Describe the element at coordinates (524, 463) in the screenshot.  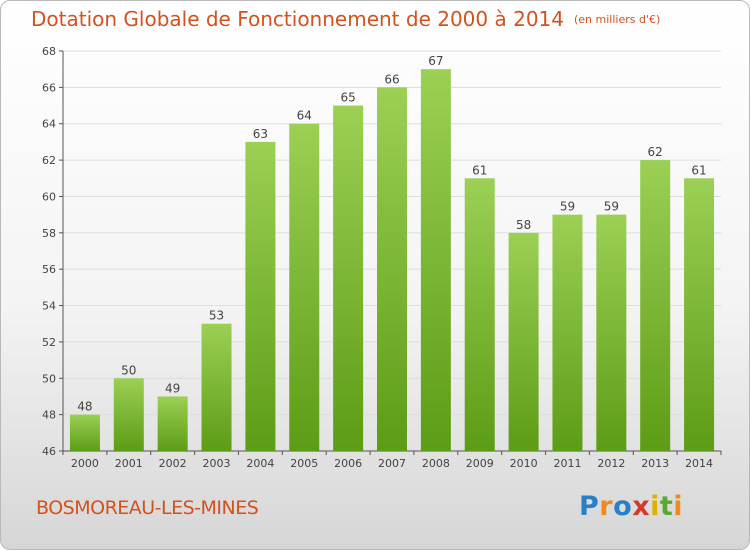
I see `x-tick-label-2010: 2010` at that location.